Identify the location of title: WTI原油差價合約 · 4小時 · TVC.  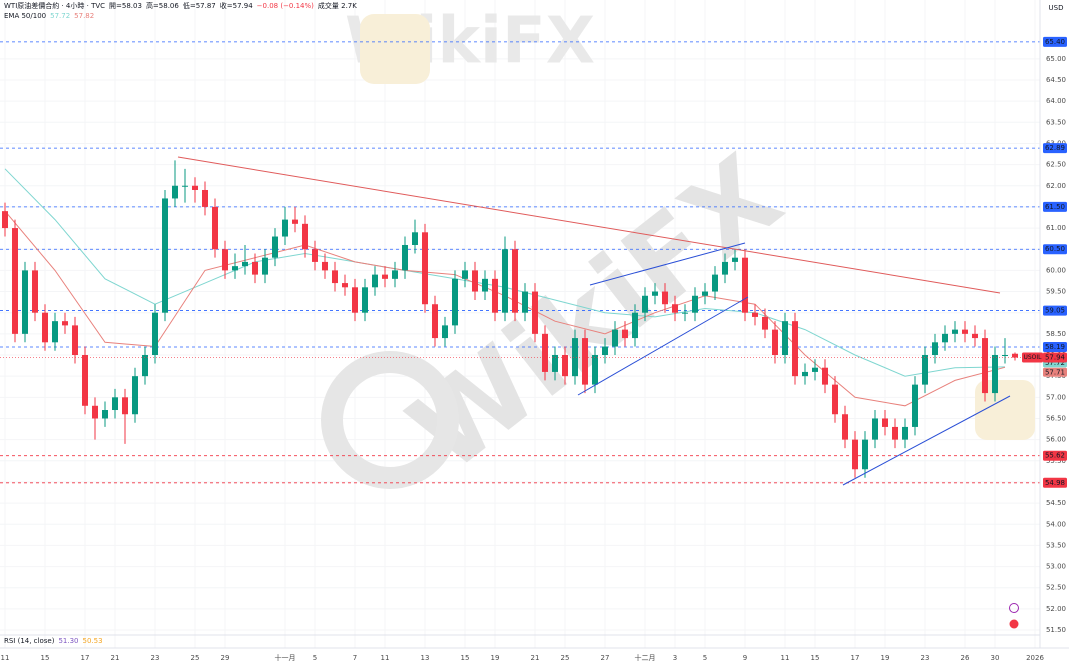
(54, 5).